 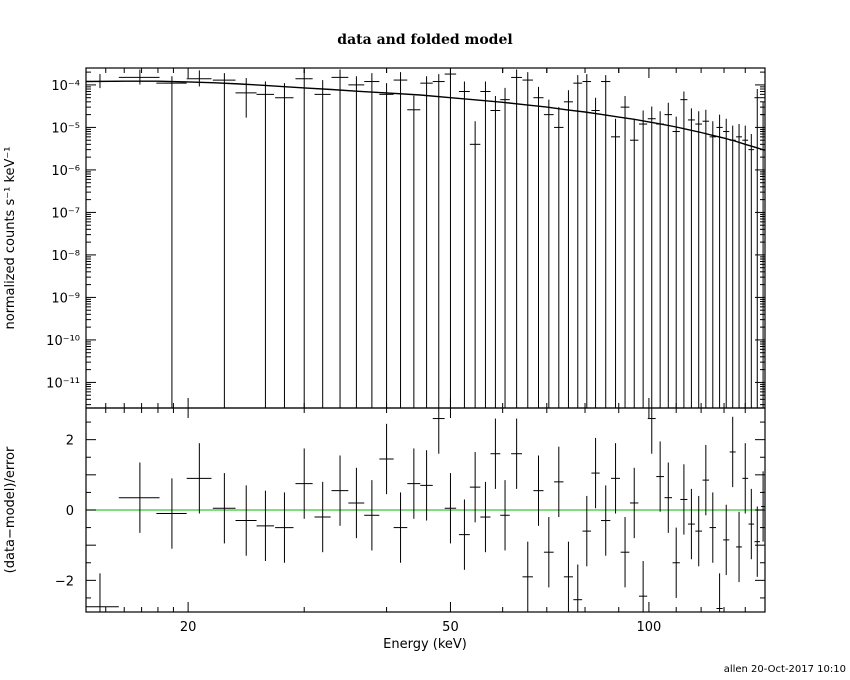 I want to click on footer-stamp: allen 20-Oct-2017 10:10, so click(x=785, y=669).